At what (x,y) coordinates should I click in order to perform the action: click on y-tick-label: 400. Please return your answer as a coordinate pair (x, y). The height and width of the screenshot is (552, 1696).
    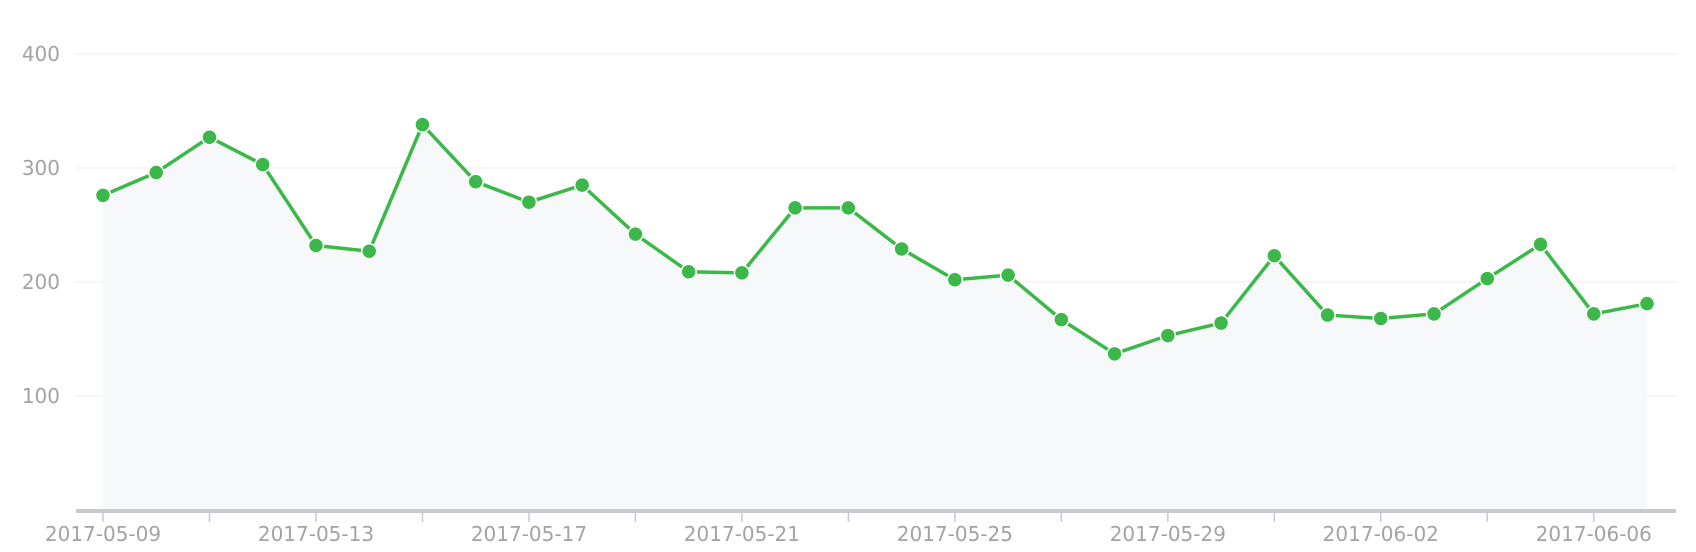
    Looking at the image, I should click on (41, 54).